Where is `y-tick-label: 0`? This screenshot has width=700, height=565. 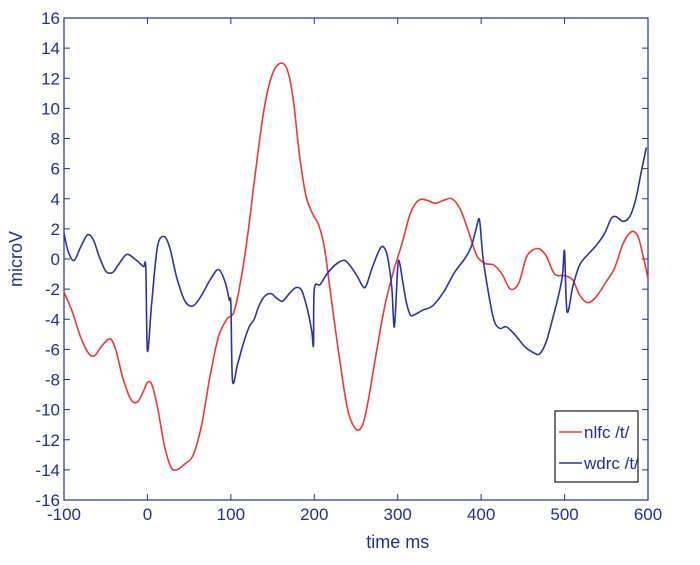
y-tick-label: 0 is located at coordinates (55, 259).